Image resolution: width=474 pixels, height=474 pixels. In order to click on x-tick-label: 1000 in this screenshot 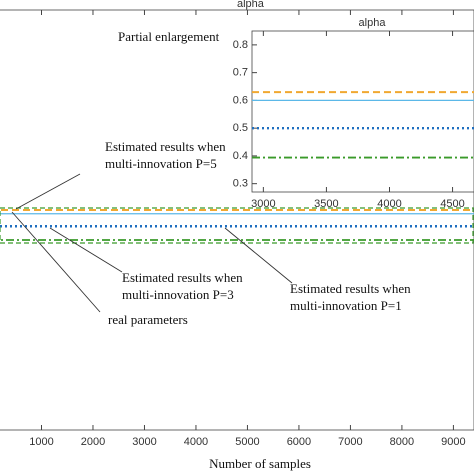, I will do `click(41, 442)`.